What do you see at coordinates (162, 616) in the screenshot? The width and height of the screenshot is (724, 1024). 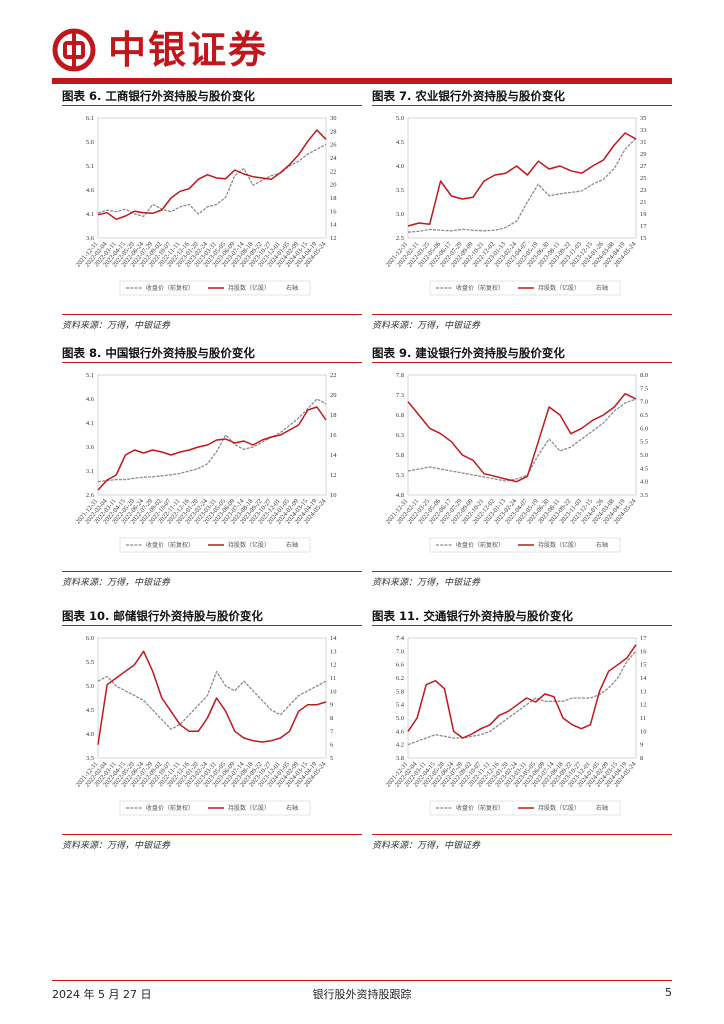 I see `figure-title: 图表 10. 邮储银行外资持股与股价变化` at bounding box center [162, 616].